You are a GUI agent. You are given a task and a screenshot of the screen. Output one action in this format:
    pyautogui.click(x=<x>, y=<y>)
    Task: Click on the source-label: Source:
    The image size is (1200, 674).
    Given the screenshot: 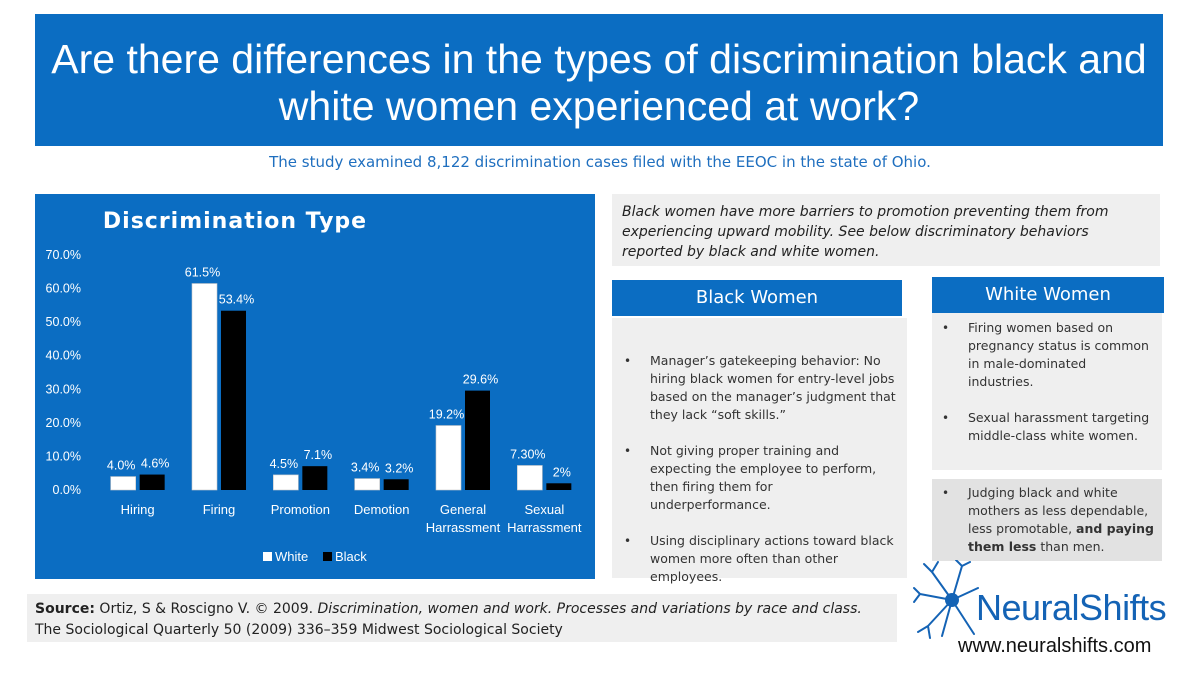 What is the action you would take?
    pyautogui.click(x=65, y=609)
    